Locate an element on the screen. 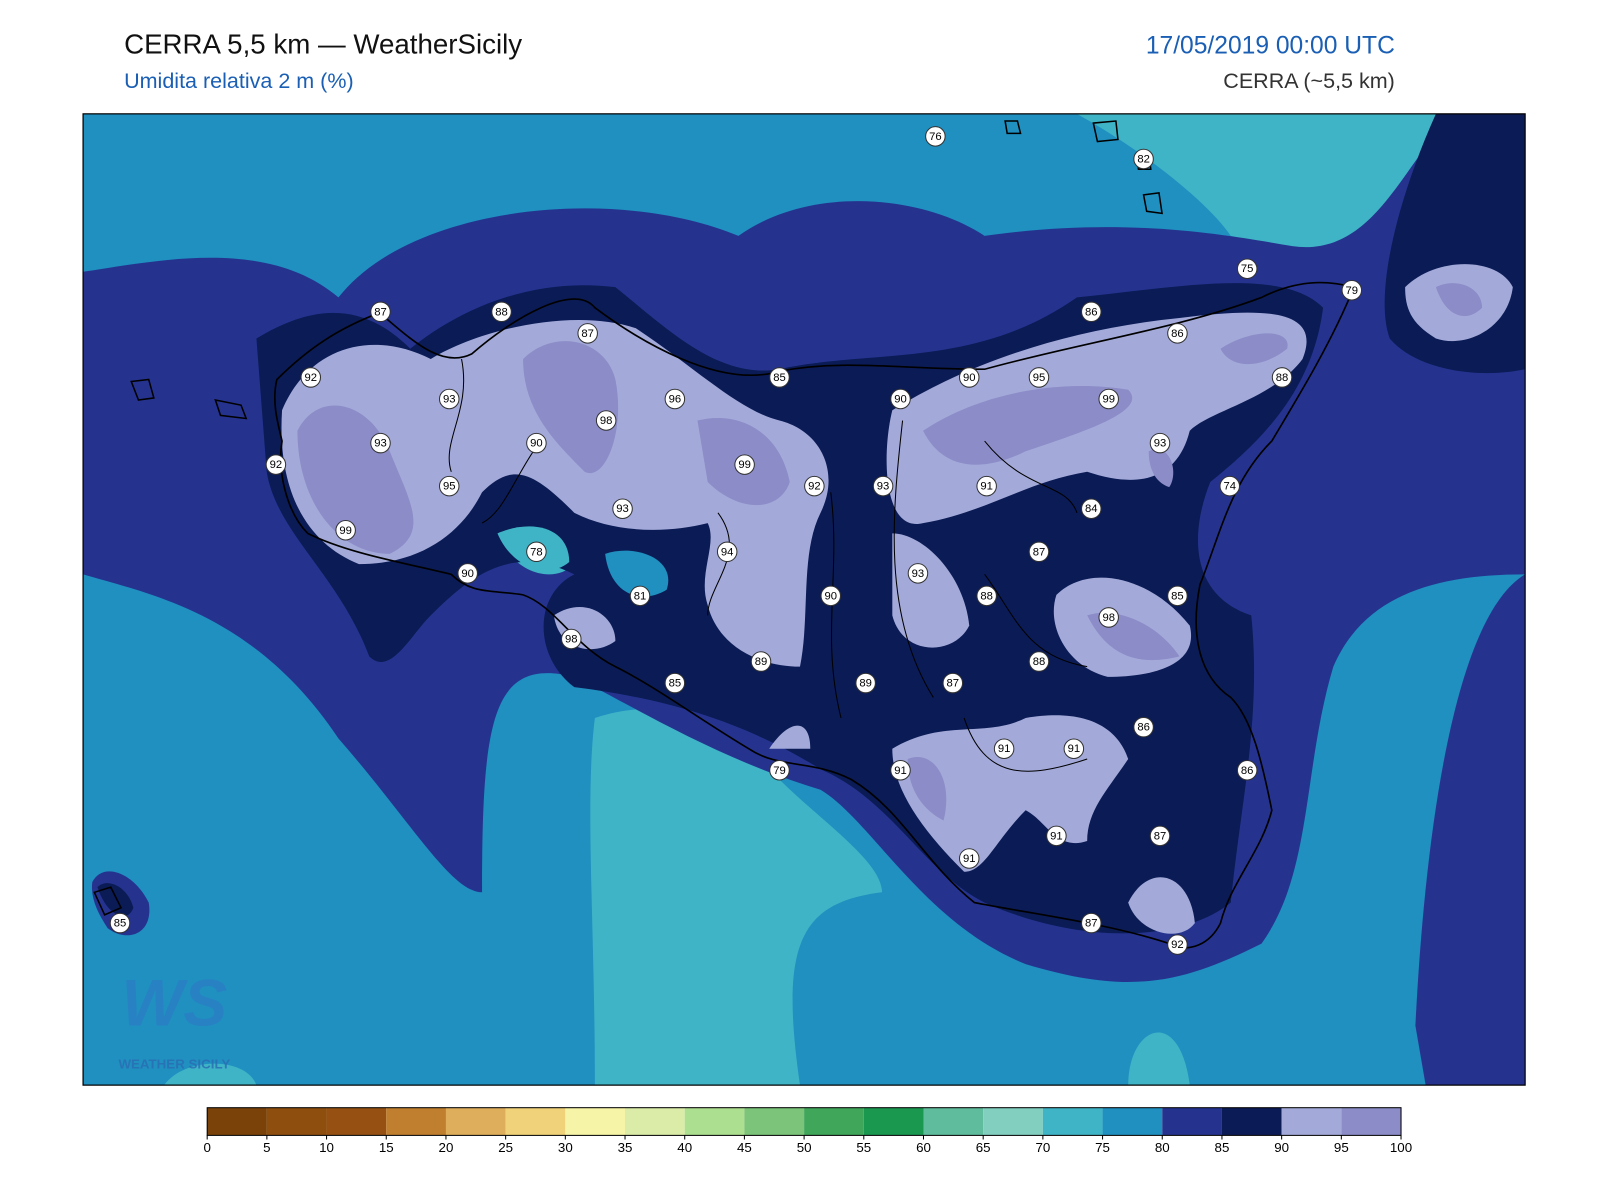 Image resolution: width=1600 pixels, height=1200 pixels. colorbar-tick-label: 25 is located at coordinates (505, 1147).